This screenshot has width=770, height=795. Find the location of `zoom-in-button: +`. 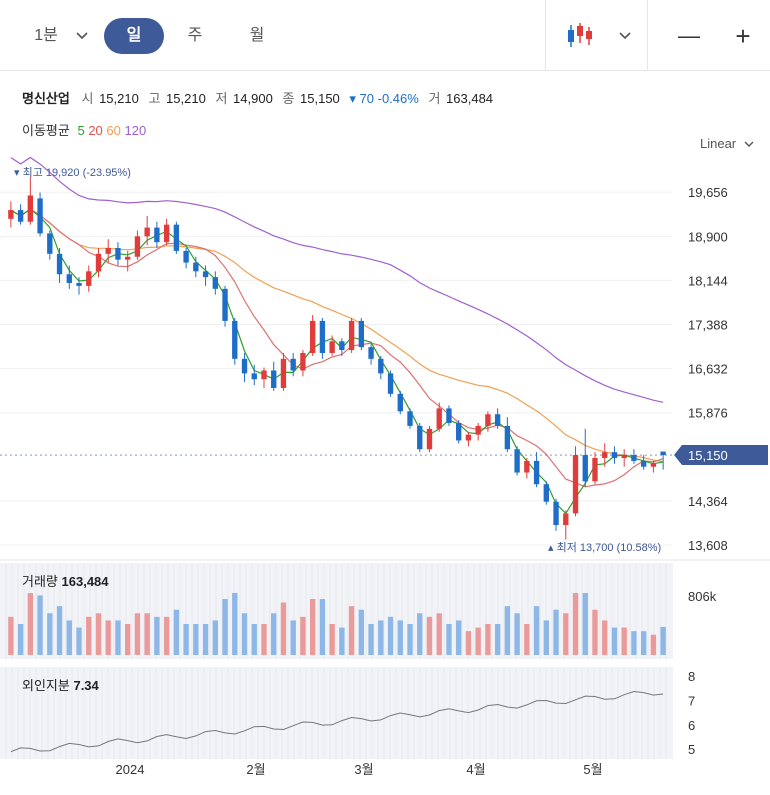

zoom-in-button: + is located at coordinates (743, 36).